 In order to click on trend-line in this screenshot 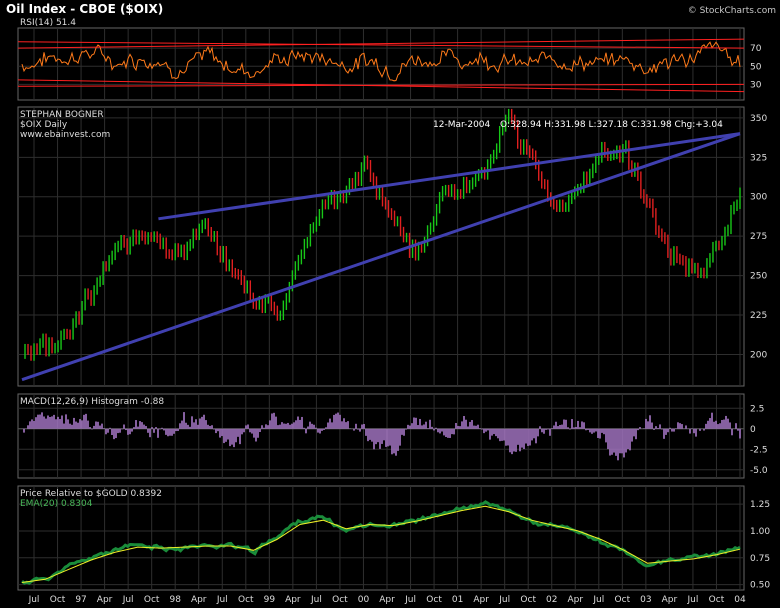, I will do `click(449, 176)`.